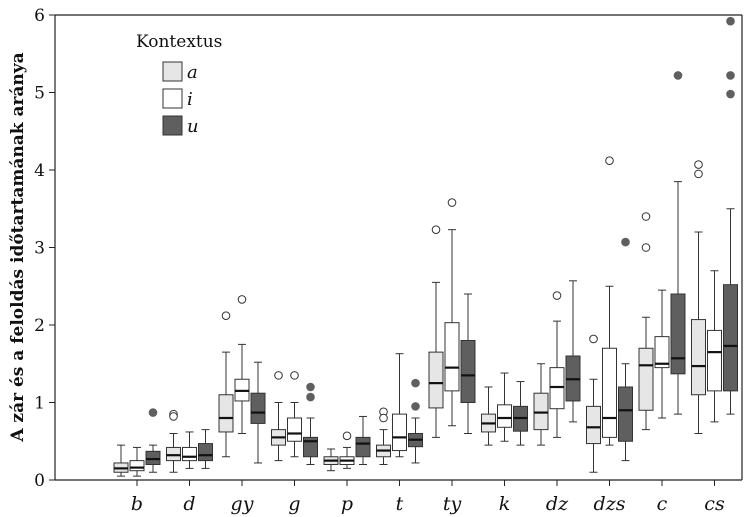  Describe the element at coordinates (593, 403) in the screenshot. I see `box-dzs-a` at that location.